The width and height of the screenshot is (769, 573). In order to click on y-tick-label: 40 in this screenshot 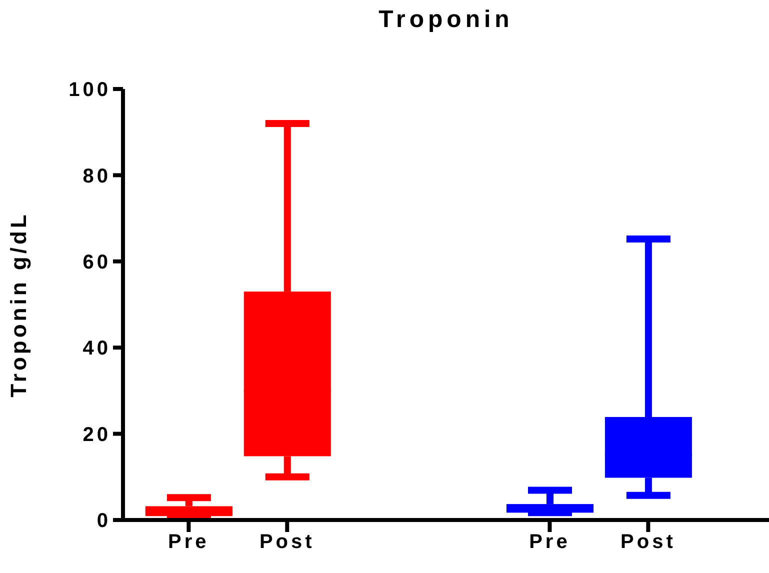, I will do `click(96, 349)`.